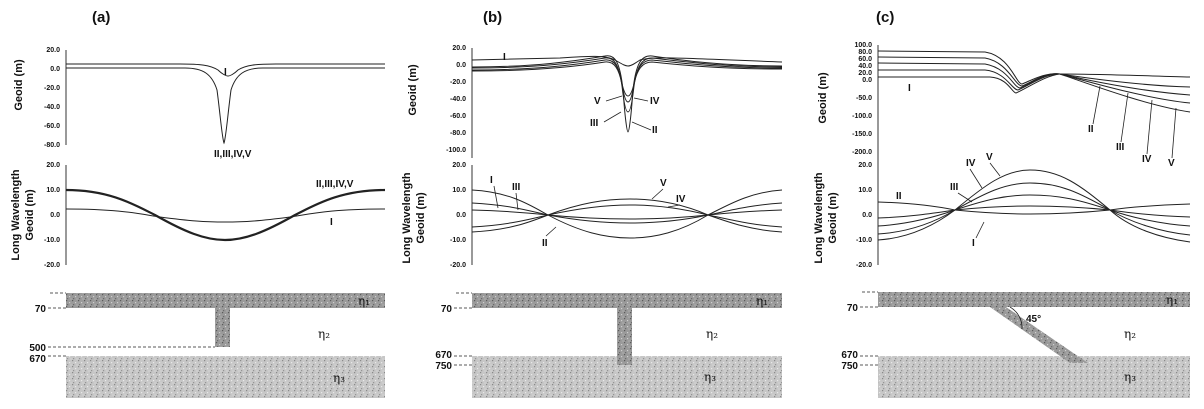 The width and height of the screenshot is (1204, 409). Describe the element at coordinates (335, 184) in the screenshot. I see `curve-label: II,III,IV,V` at that location.